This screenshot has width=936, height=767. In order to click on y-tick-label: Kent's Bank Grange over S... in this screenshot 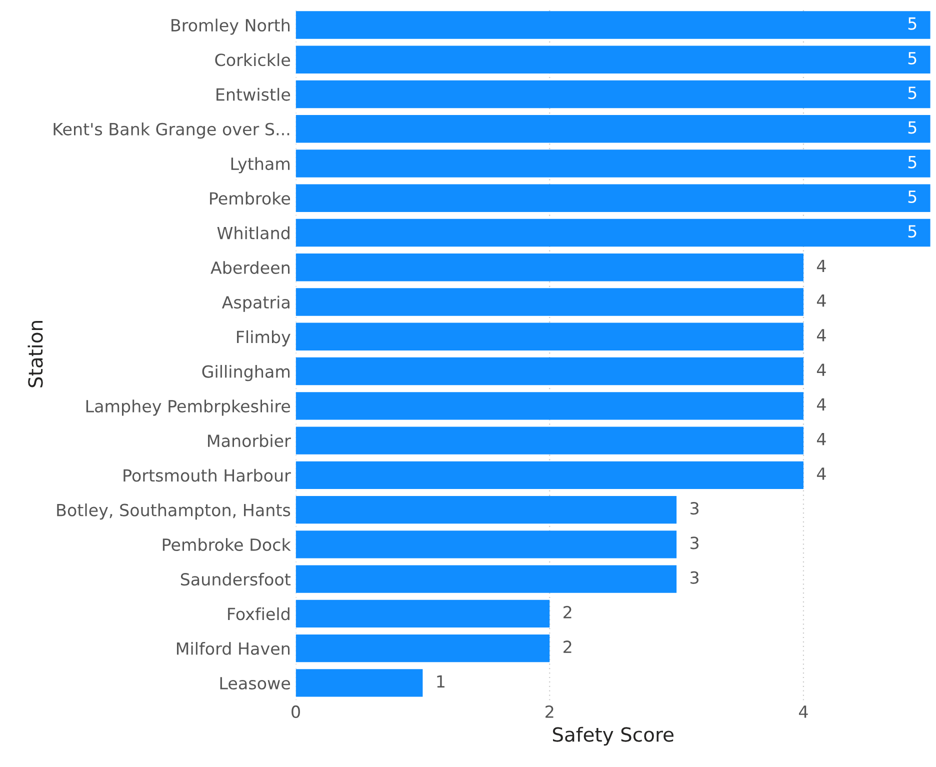, I will do `click(172, 130)`.